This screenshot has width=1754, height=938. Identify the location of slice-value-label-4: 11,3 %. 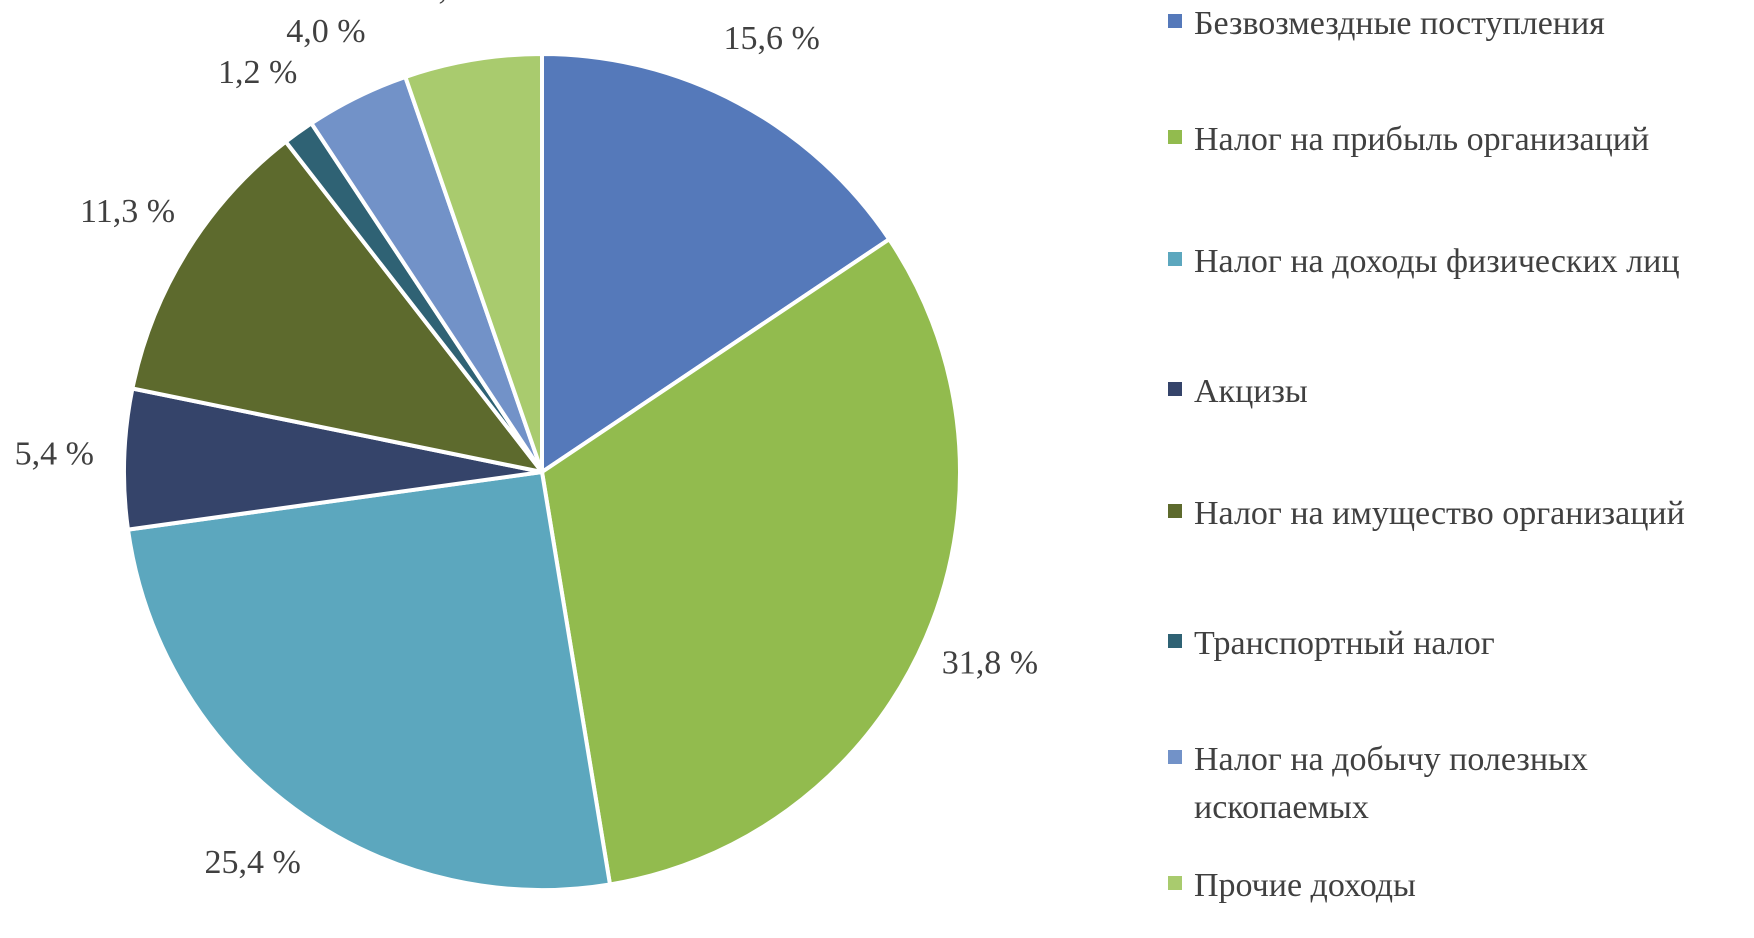
(127, 211).